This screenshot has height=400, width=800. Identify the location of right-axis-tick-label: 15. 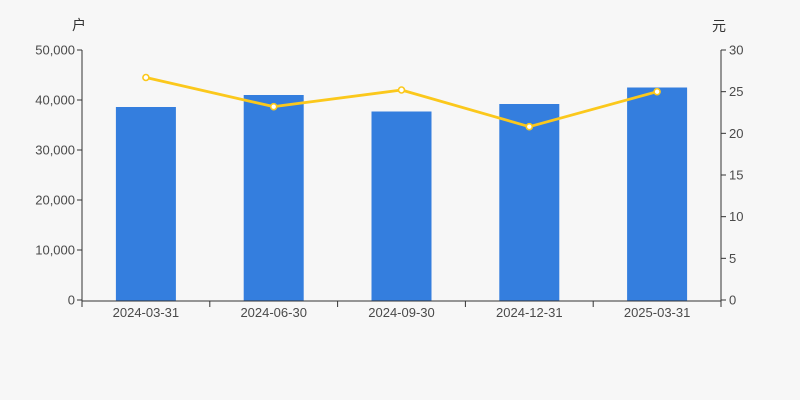
(736, 175).